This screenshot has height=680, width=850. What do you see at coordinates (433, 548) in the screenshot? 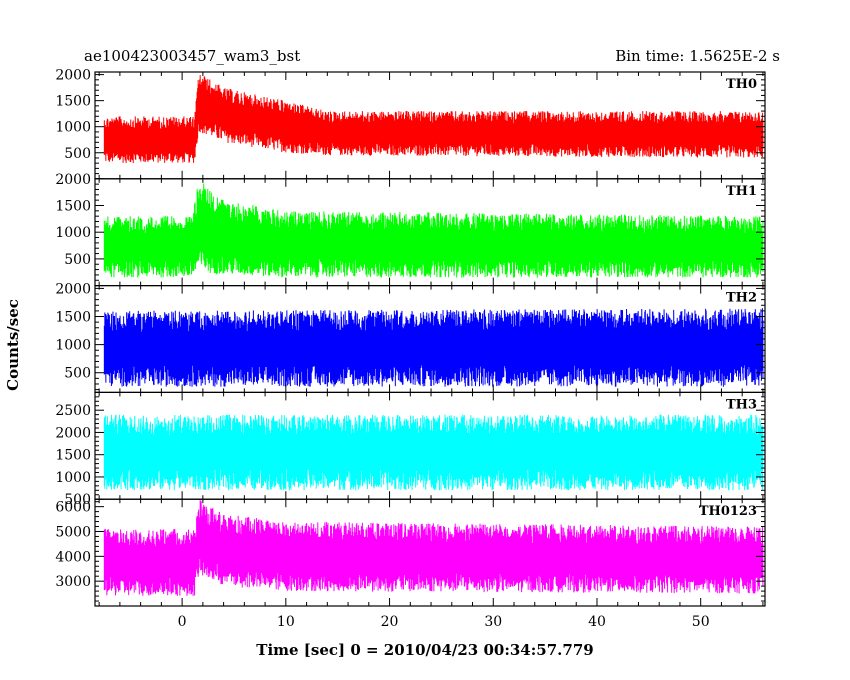
I see `series-th0123-trace` at bounding box center [433, 548].